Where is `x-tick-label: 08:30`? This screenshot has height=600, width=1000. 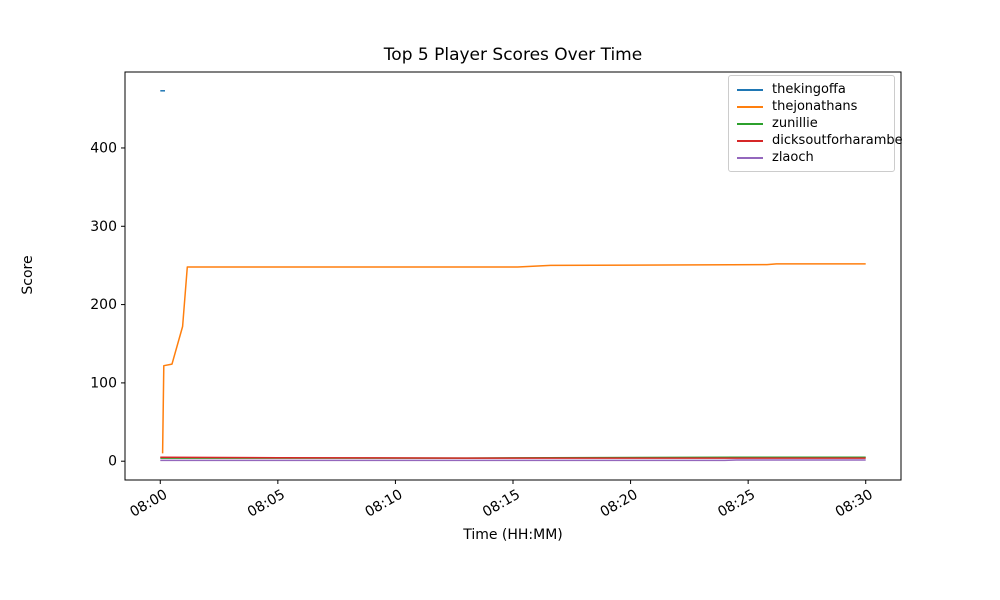
x-tick-label: 08:30 is located at coordinates (854, 504).